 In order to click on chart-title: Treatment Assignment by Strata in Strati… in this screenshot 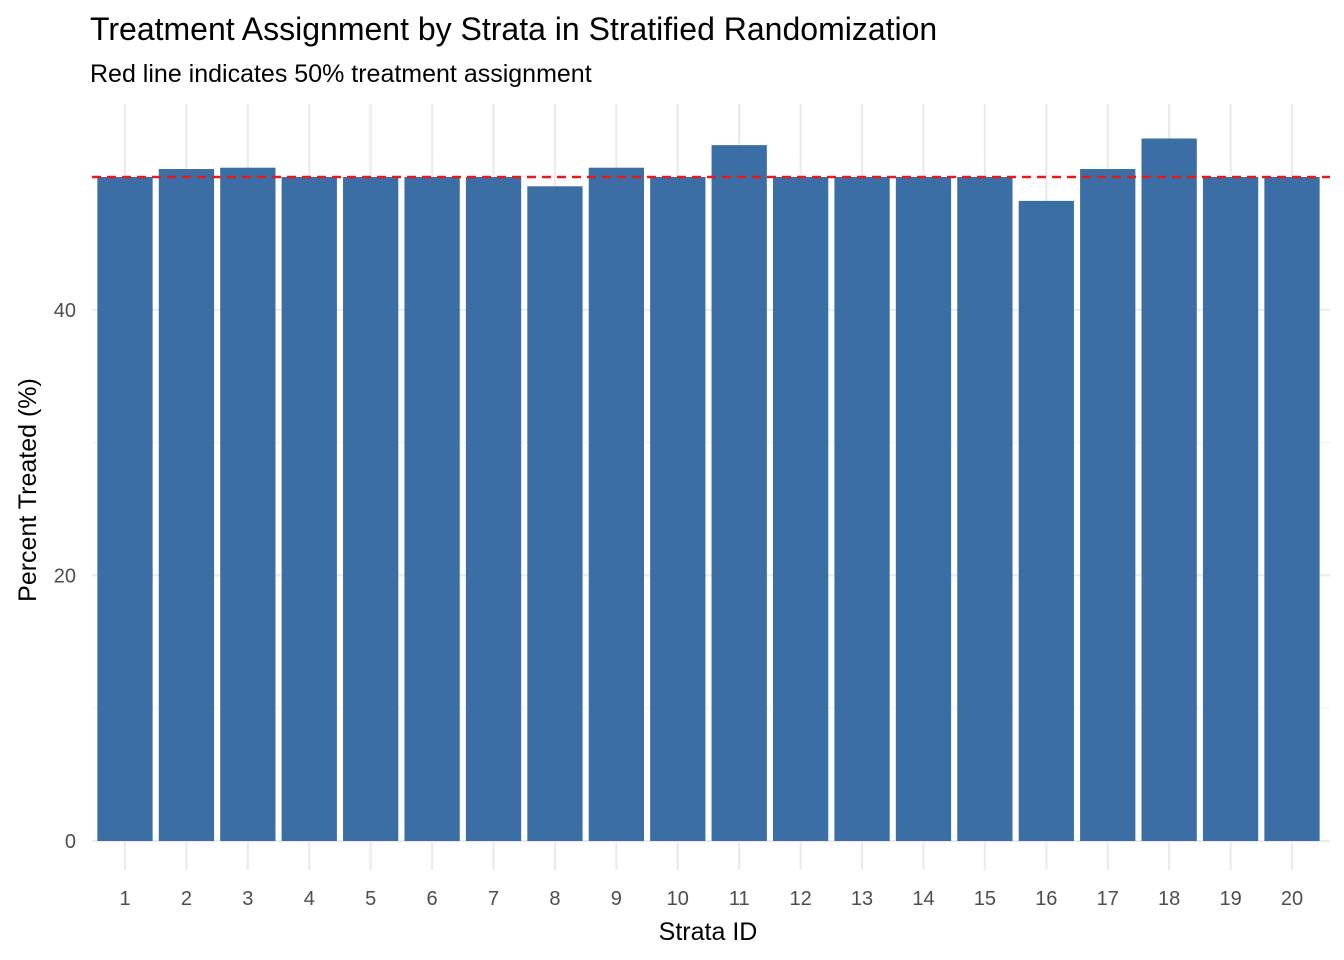, I will do `click(513, 29)`.